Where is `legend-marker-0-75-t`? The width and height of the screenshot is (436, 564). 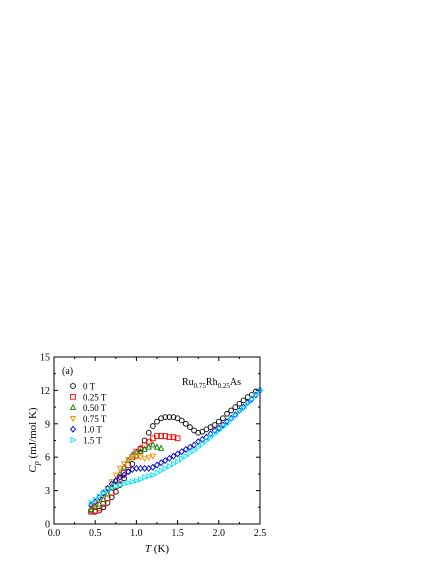 legend-marker-0-75-t is located at coordinates (73, 419).